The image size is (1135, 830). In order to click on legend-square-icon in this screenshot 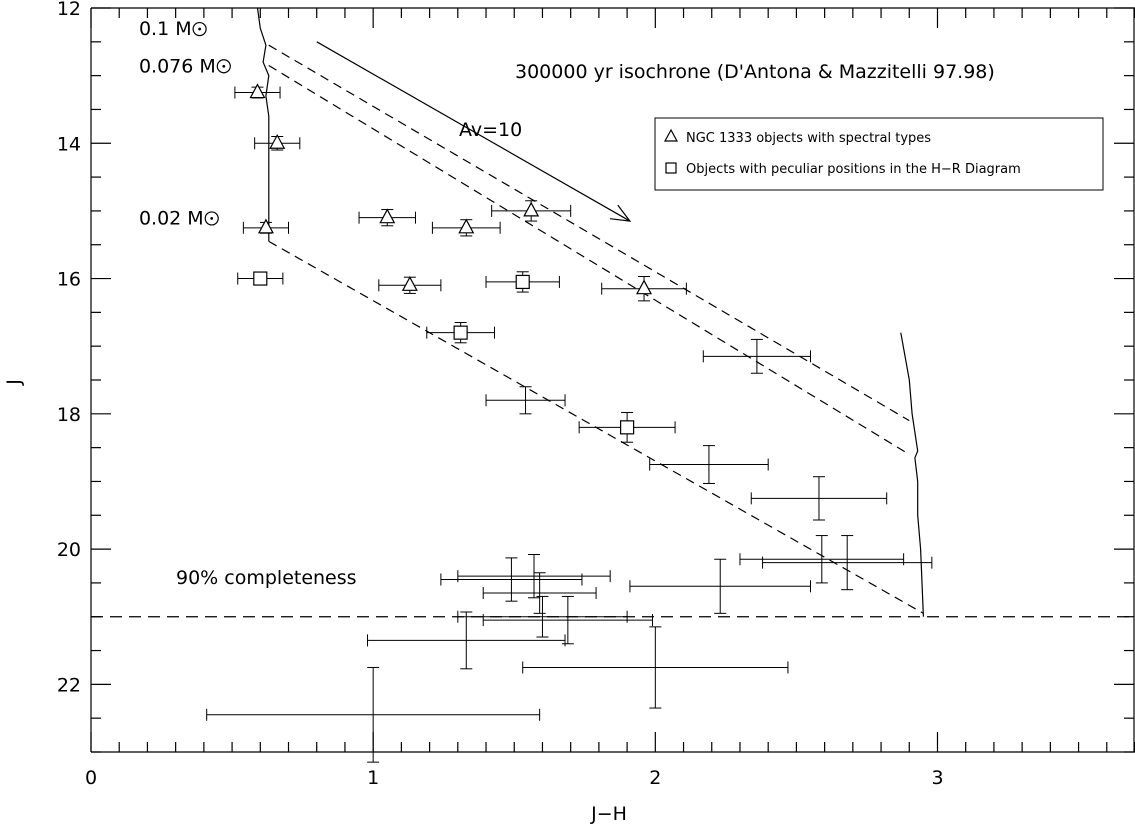, I will do `click(671, 168)`.